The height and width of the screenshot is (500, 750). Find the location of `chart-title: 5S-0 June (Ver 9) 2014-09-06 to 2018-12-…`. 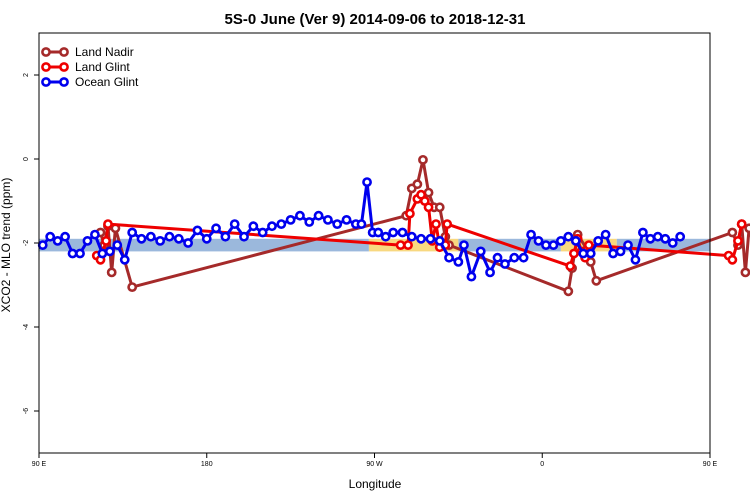

chart-title: 5S-0 June (Ver 9) 2014-09-06 to 2018-12-… is located at coordinates (374, 19).